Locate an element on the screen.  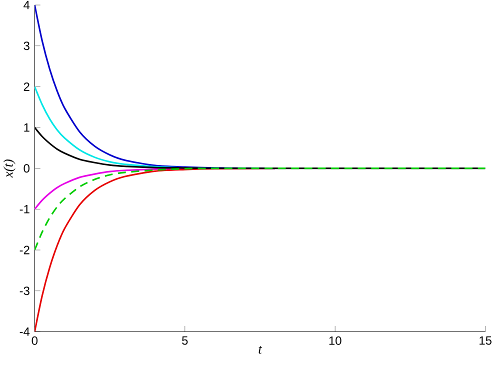
y-tick-label: -4 is located at coordinates (25, 332).